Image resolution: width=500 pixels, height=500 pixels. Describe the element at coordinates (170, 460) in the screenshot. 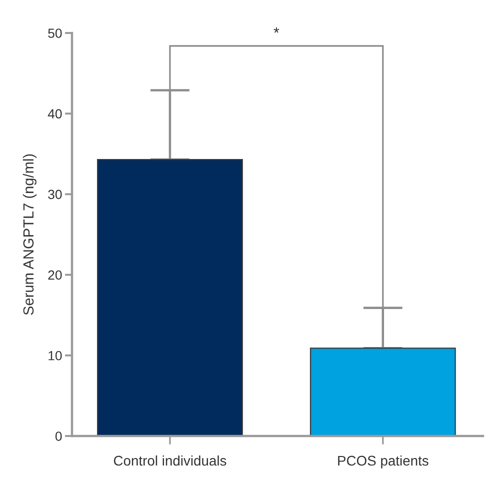

I see `x-tick-label: Control individuals` at that location.